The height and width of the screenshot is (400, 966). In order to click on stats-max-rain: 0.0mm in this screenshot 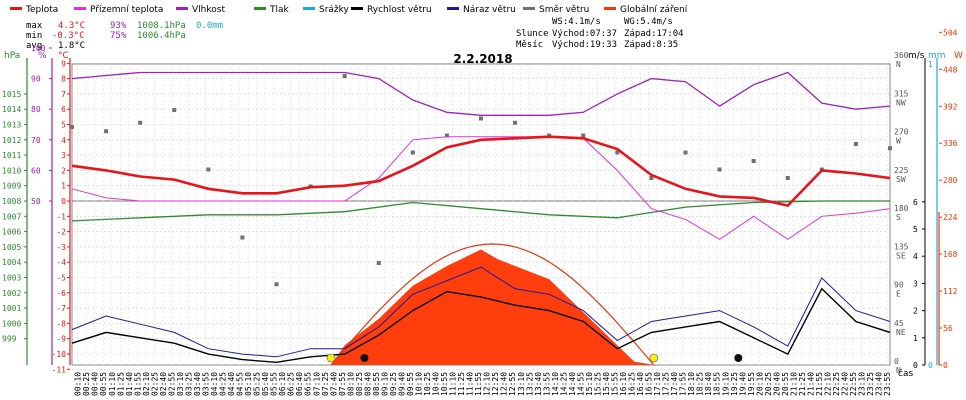, I will do `click(209, 26)`.